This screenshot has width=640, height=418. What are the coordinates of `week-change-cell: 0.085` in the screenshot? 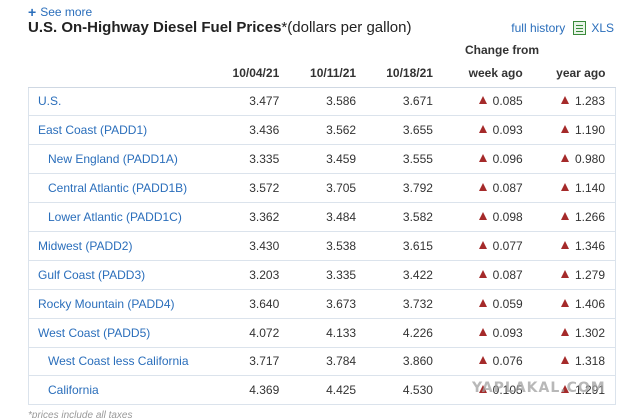 It's located at (487, 102).